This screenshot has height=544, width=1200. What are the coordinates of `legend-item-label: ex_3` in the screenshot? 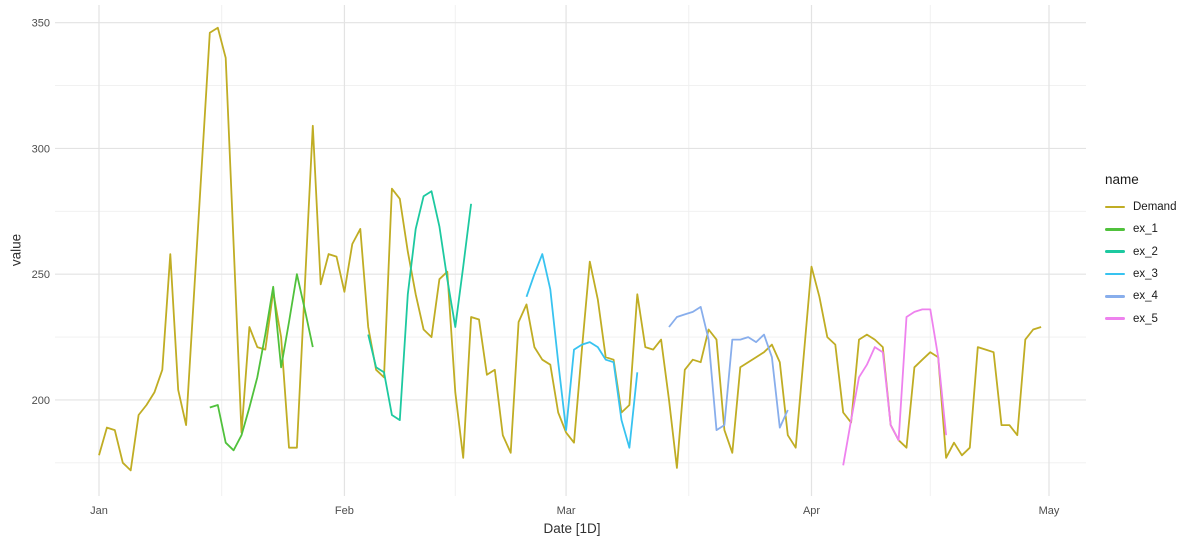 It's located at (1145, 274).